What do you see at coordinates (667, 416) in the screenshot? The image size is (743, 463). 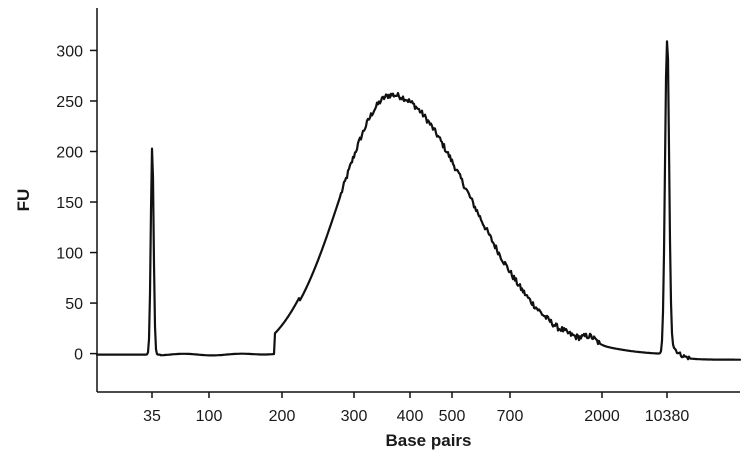 I see `x-tick-label: 10380` at bounding box center [667, 416].